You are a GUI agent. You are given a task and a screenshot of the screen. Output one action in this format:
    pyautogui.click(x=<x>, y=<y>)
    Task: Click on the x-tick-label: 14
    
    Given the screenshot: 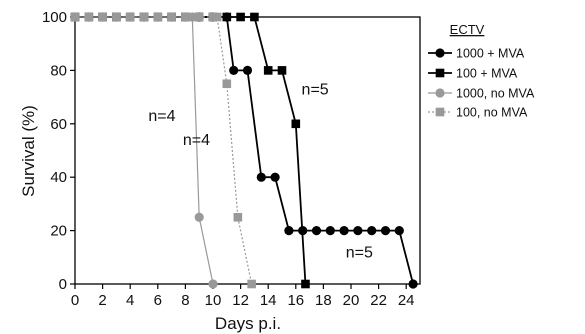 What is the action you would take?
    pyautogui.click(x=268, y=300)
    